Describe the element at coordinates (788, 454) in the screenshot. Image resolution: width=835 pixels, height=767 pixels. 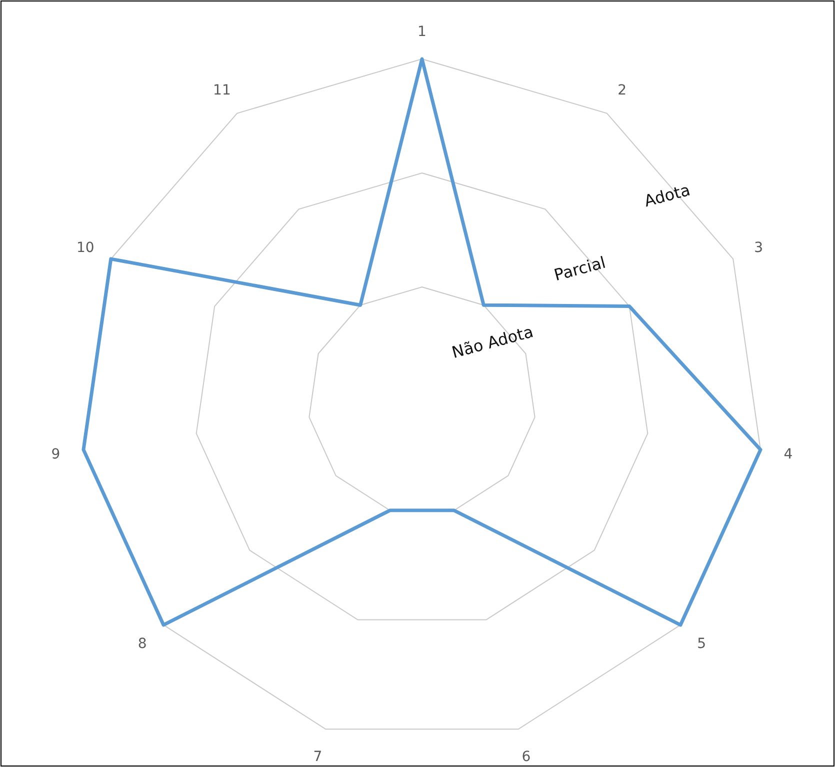
I see `spoke-label: 4` at that location.